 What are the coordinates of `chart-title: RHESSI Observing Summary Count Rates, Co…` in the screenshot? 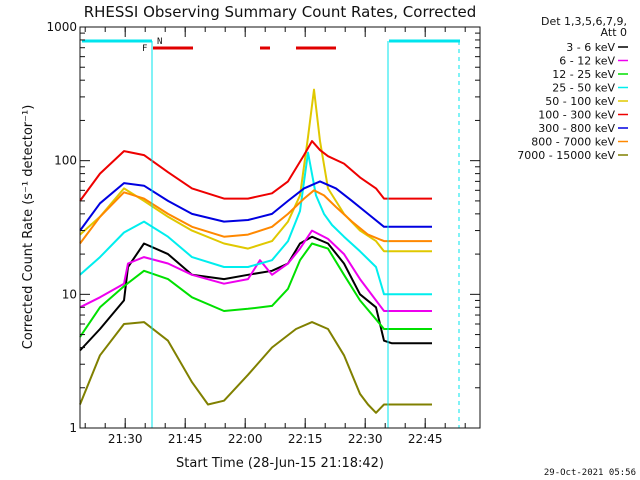 It's located at (280, 12).